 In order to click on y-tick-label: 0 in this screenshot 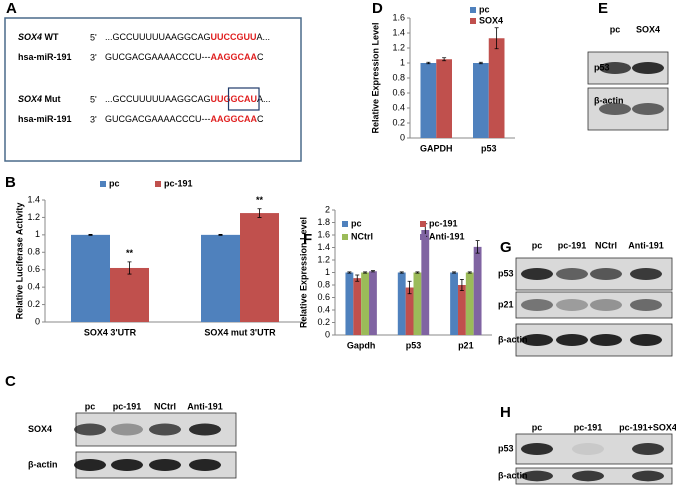, I will do `click(37, 321)`.